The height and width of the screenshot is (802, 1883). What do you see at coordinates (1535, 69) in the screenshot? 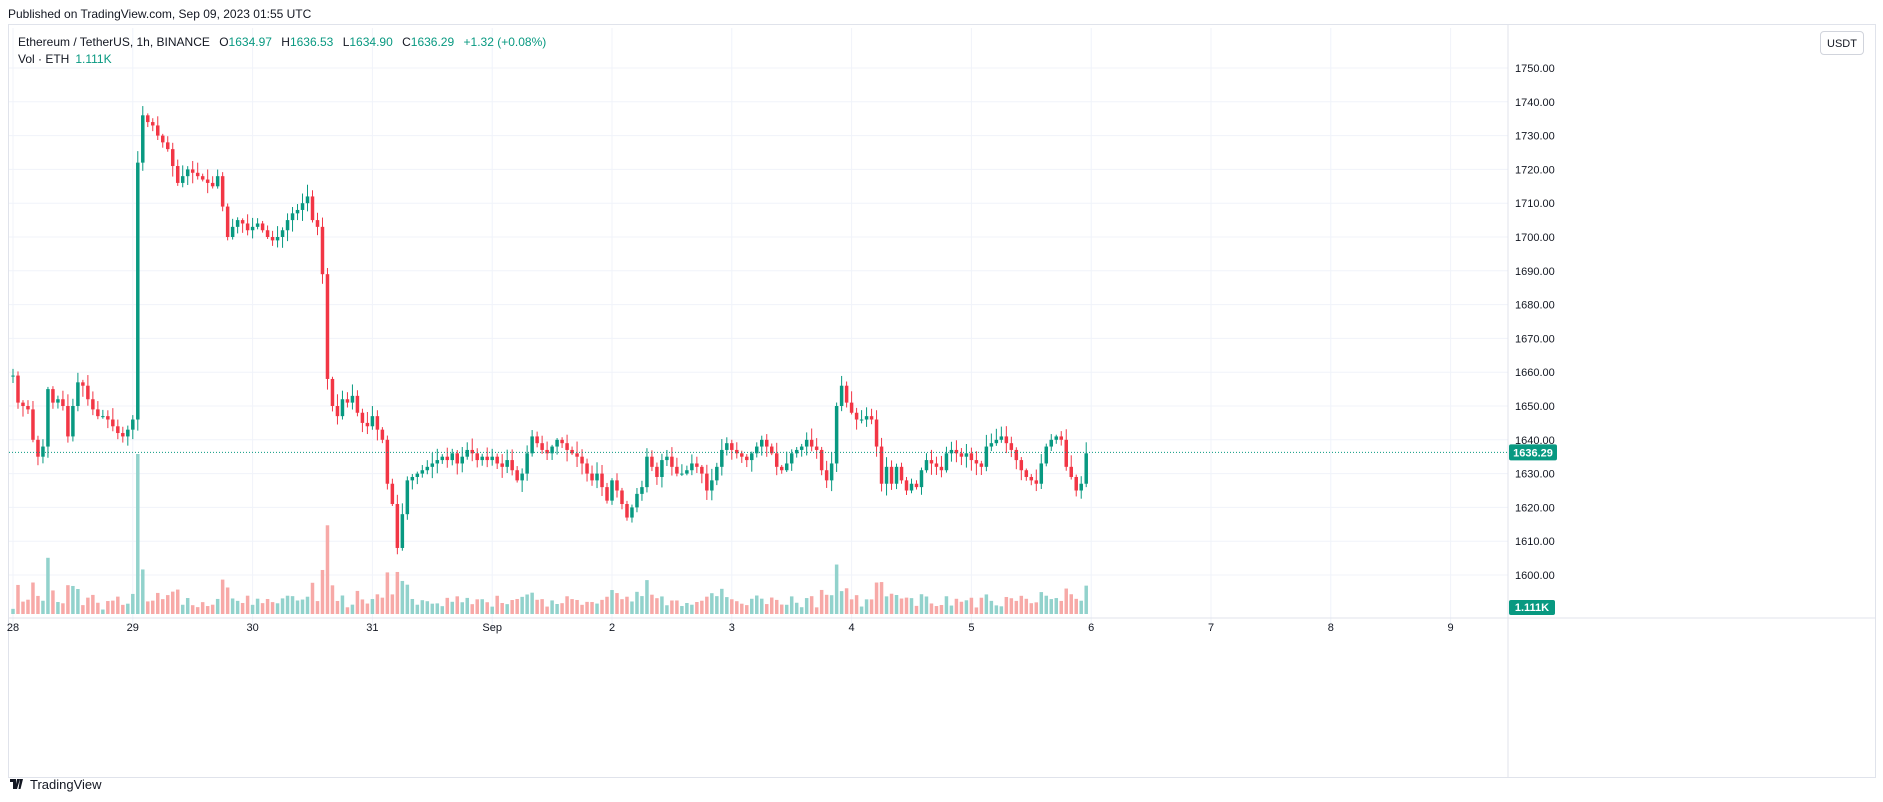
I see `y-tick-label: 1750.00` at bounding box center [1535, 69].